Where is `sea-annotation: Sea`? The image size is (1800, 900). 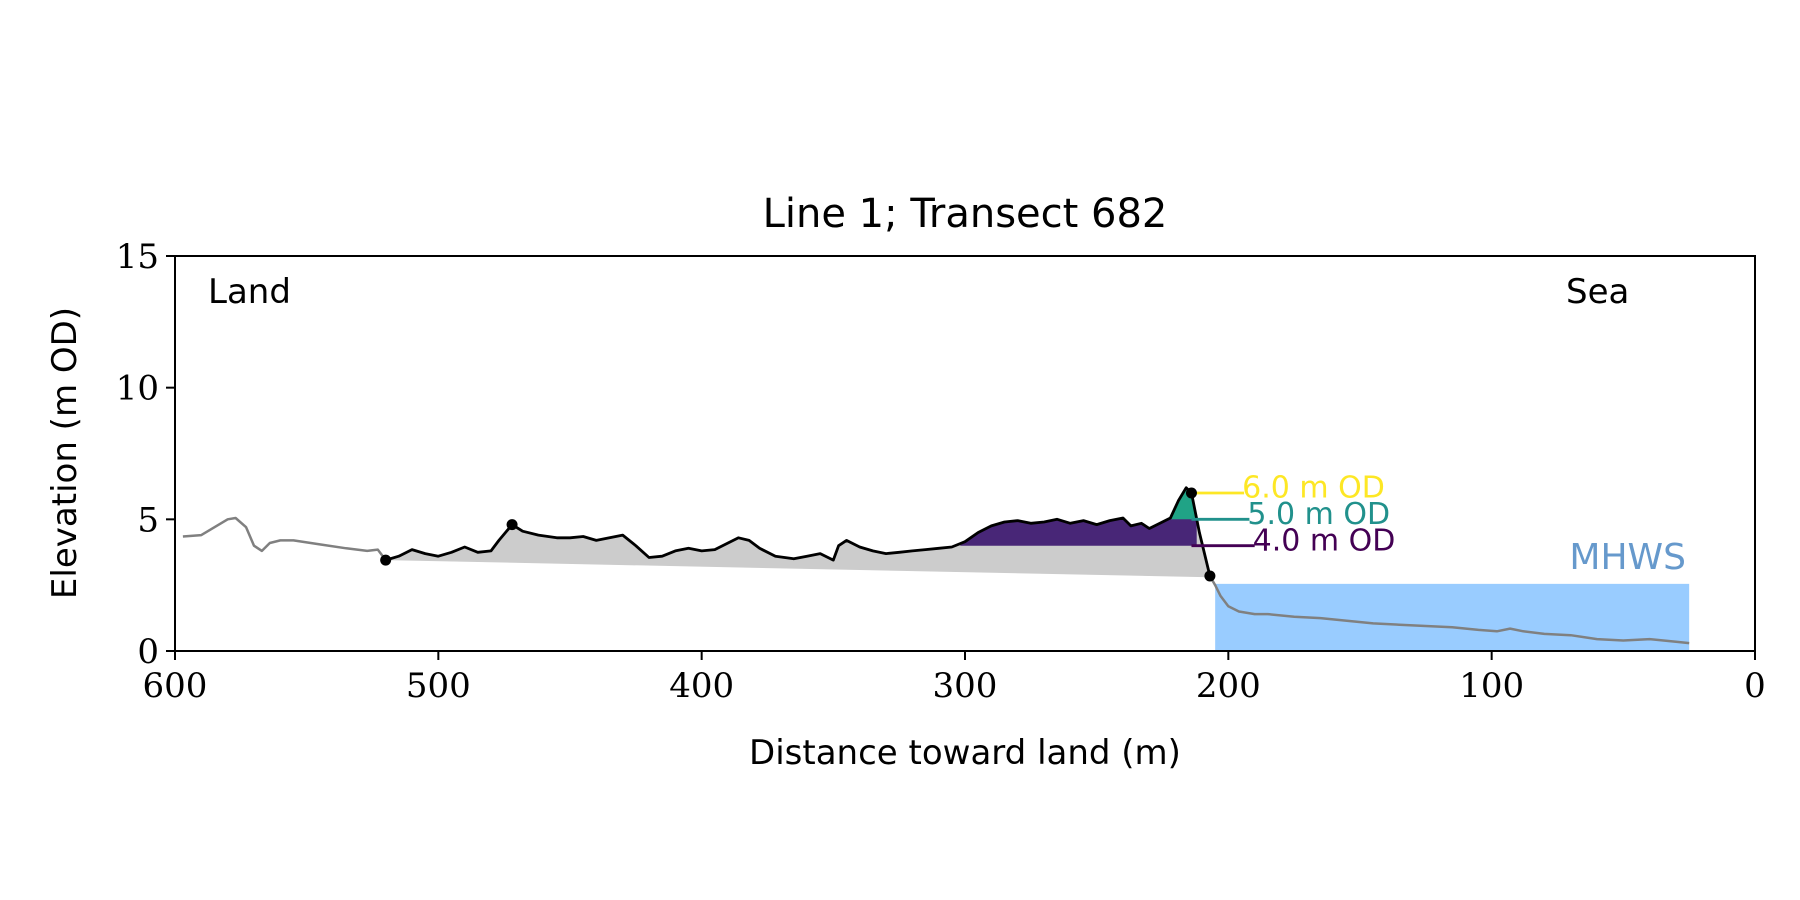
sea-annotation: Sea is located at coordinates (1597, 292).